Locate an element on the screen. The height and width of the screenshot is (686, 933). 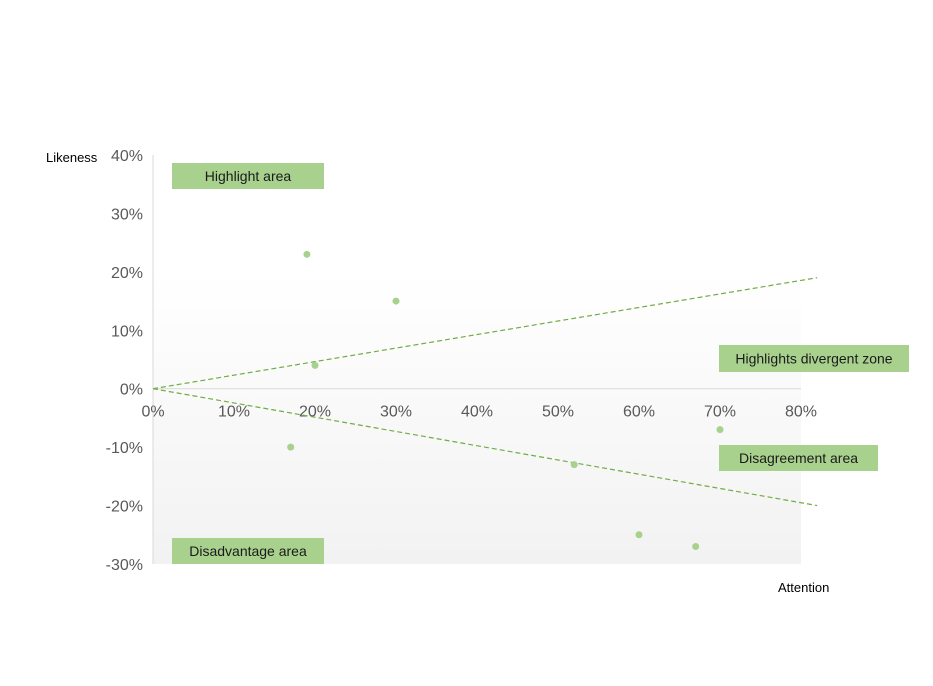
x-tick-label: 0% is located at coordinates (152, 412).